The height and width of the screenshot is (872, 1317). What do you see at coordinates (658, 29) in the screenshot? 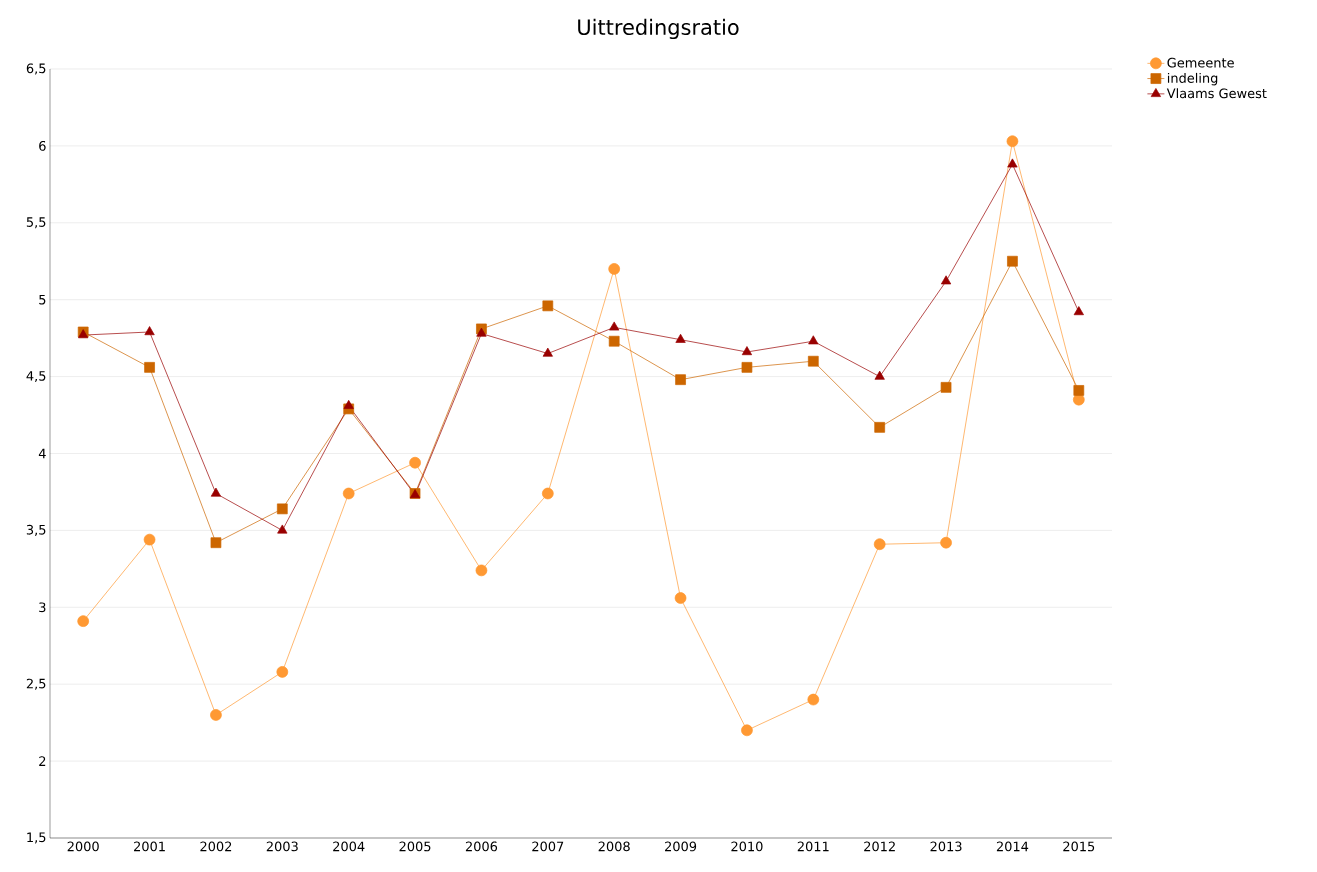
I see `chart-title: Uittredingsratio` at bounding box center [658, 29].